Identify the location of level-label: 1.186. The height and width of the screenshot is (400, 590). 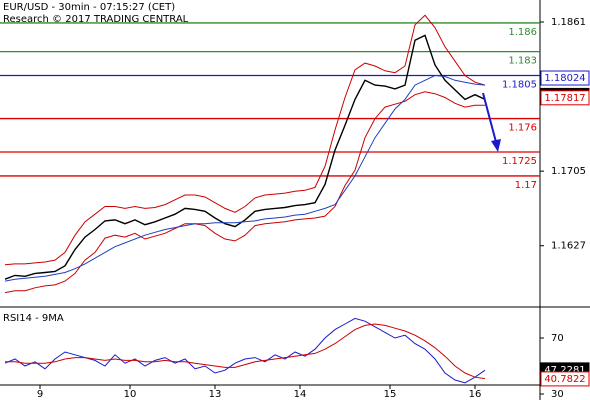
(522, 32).